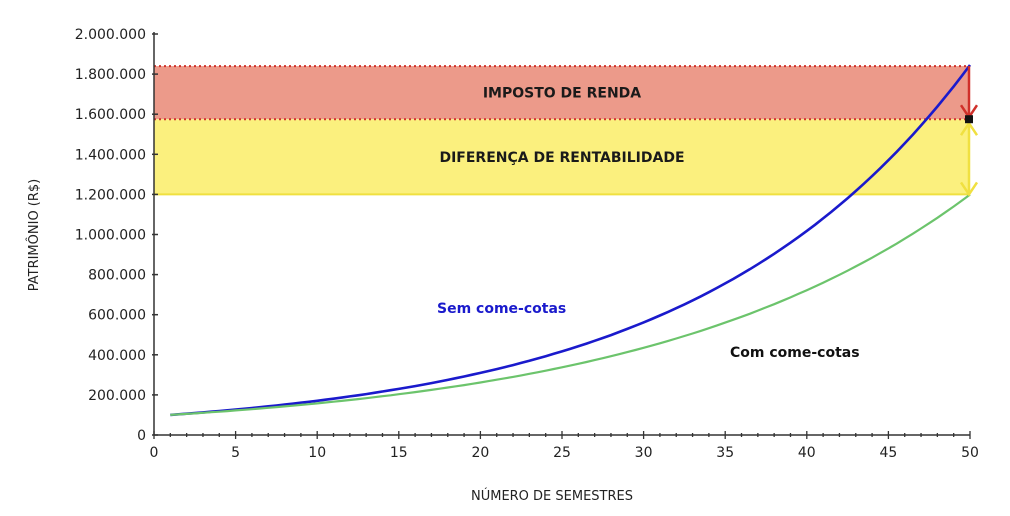 This screenshot has height=516, width=1010. Describe the element at coordinates (141, 436) in the screenshot. I see `y-tick-label: 0` at that location.